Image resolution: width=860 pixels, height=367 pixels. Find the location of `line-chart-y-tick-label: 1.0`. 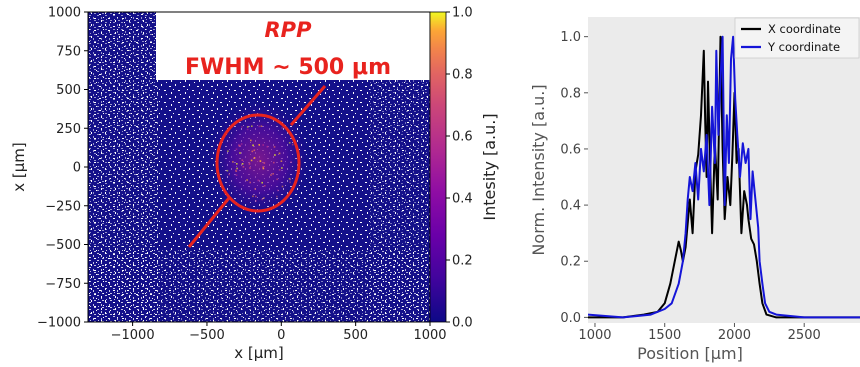

line-chart-y-tick-label: 1.0 is located at coordinates (570, 37).